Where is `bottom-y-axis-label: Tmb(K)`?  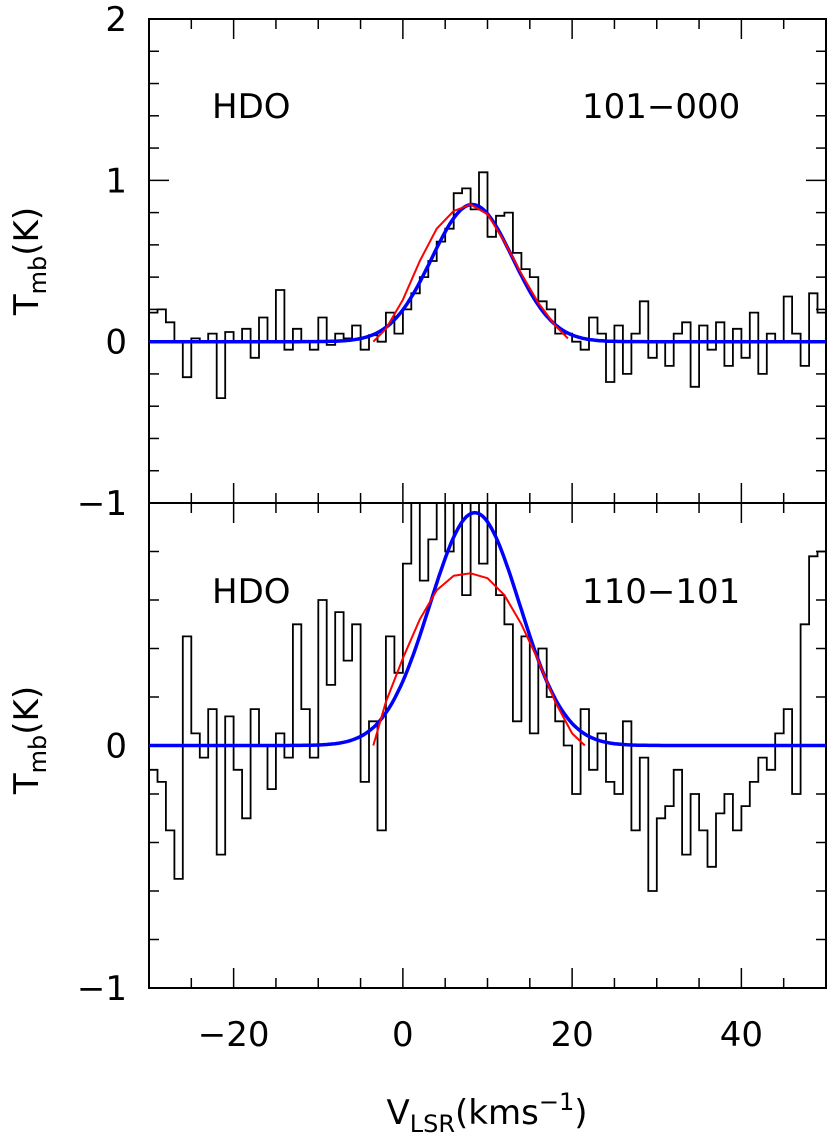 bottom-y-axis-label: Tmb(K) is located at coordinates (29, 740).